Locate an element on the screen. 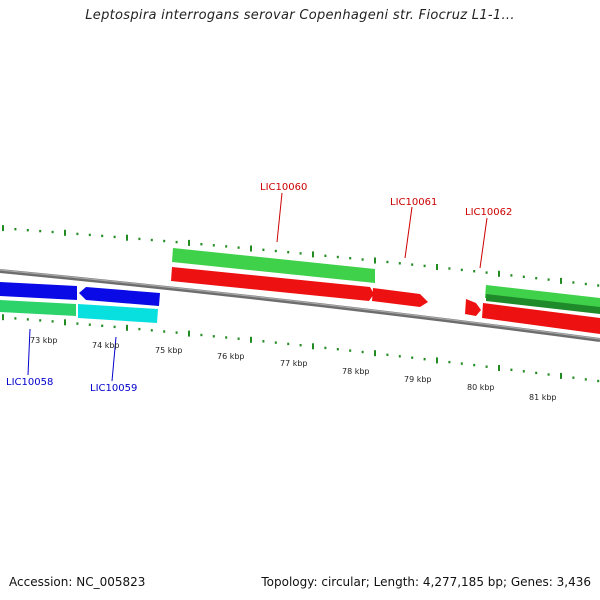 The image size is (600, 600). label-lic10062: LIC10062 is located at coordinates (488, 212).